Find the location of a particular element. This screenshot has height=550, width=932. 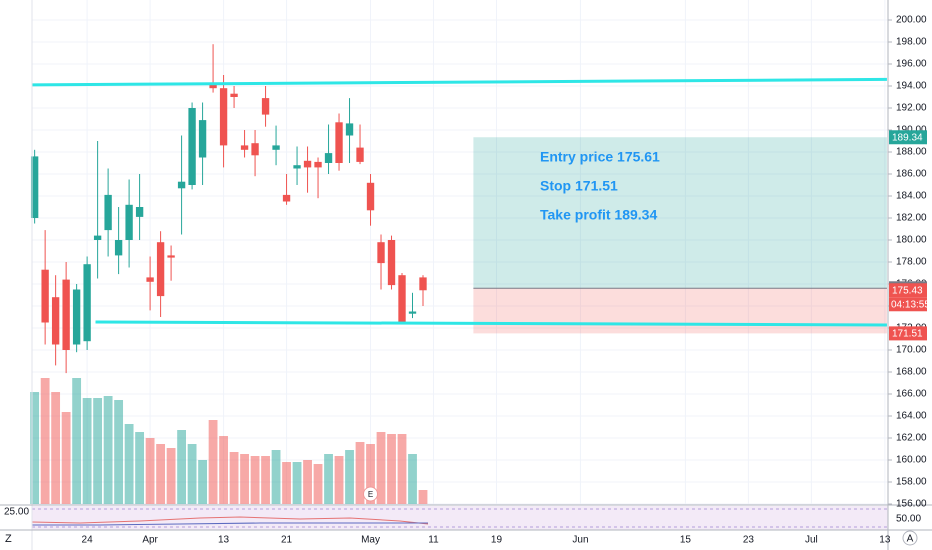

stop-badge: 171.51 is located at coordinates (907, 334).